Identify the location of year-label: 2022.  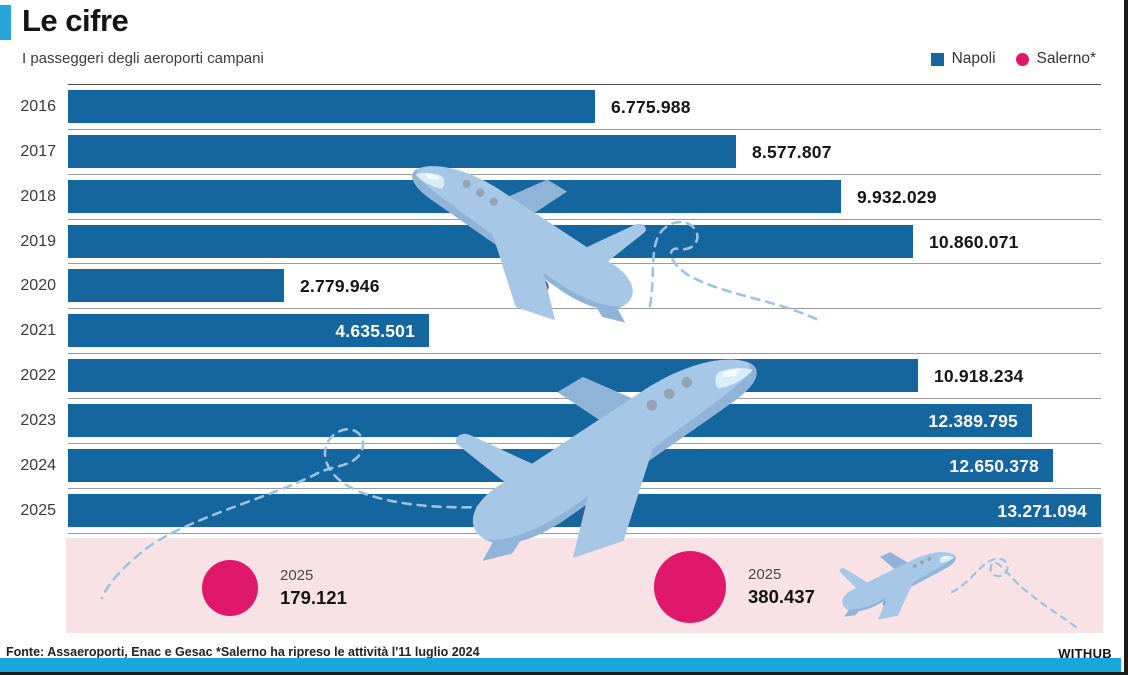
(38, 376).